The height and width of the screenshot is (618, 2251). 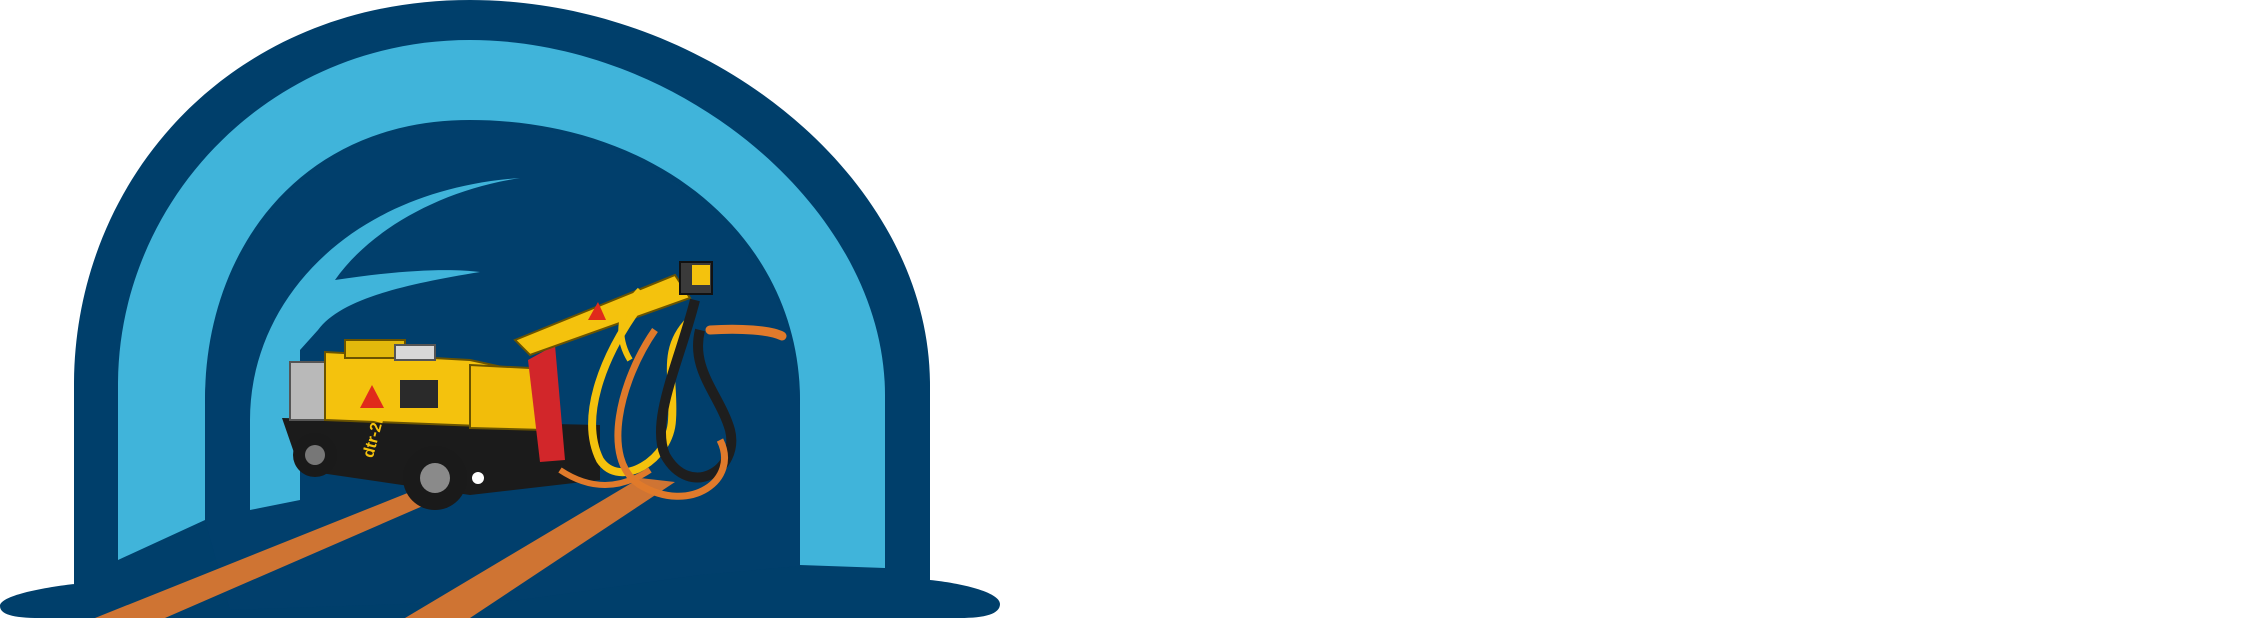 What do you see at coordinates (546, 403) in the screenshot?
I see `boom-base-red` at bounding box center [546, 403].